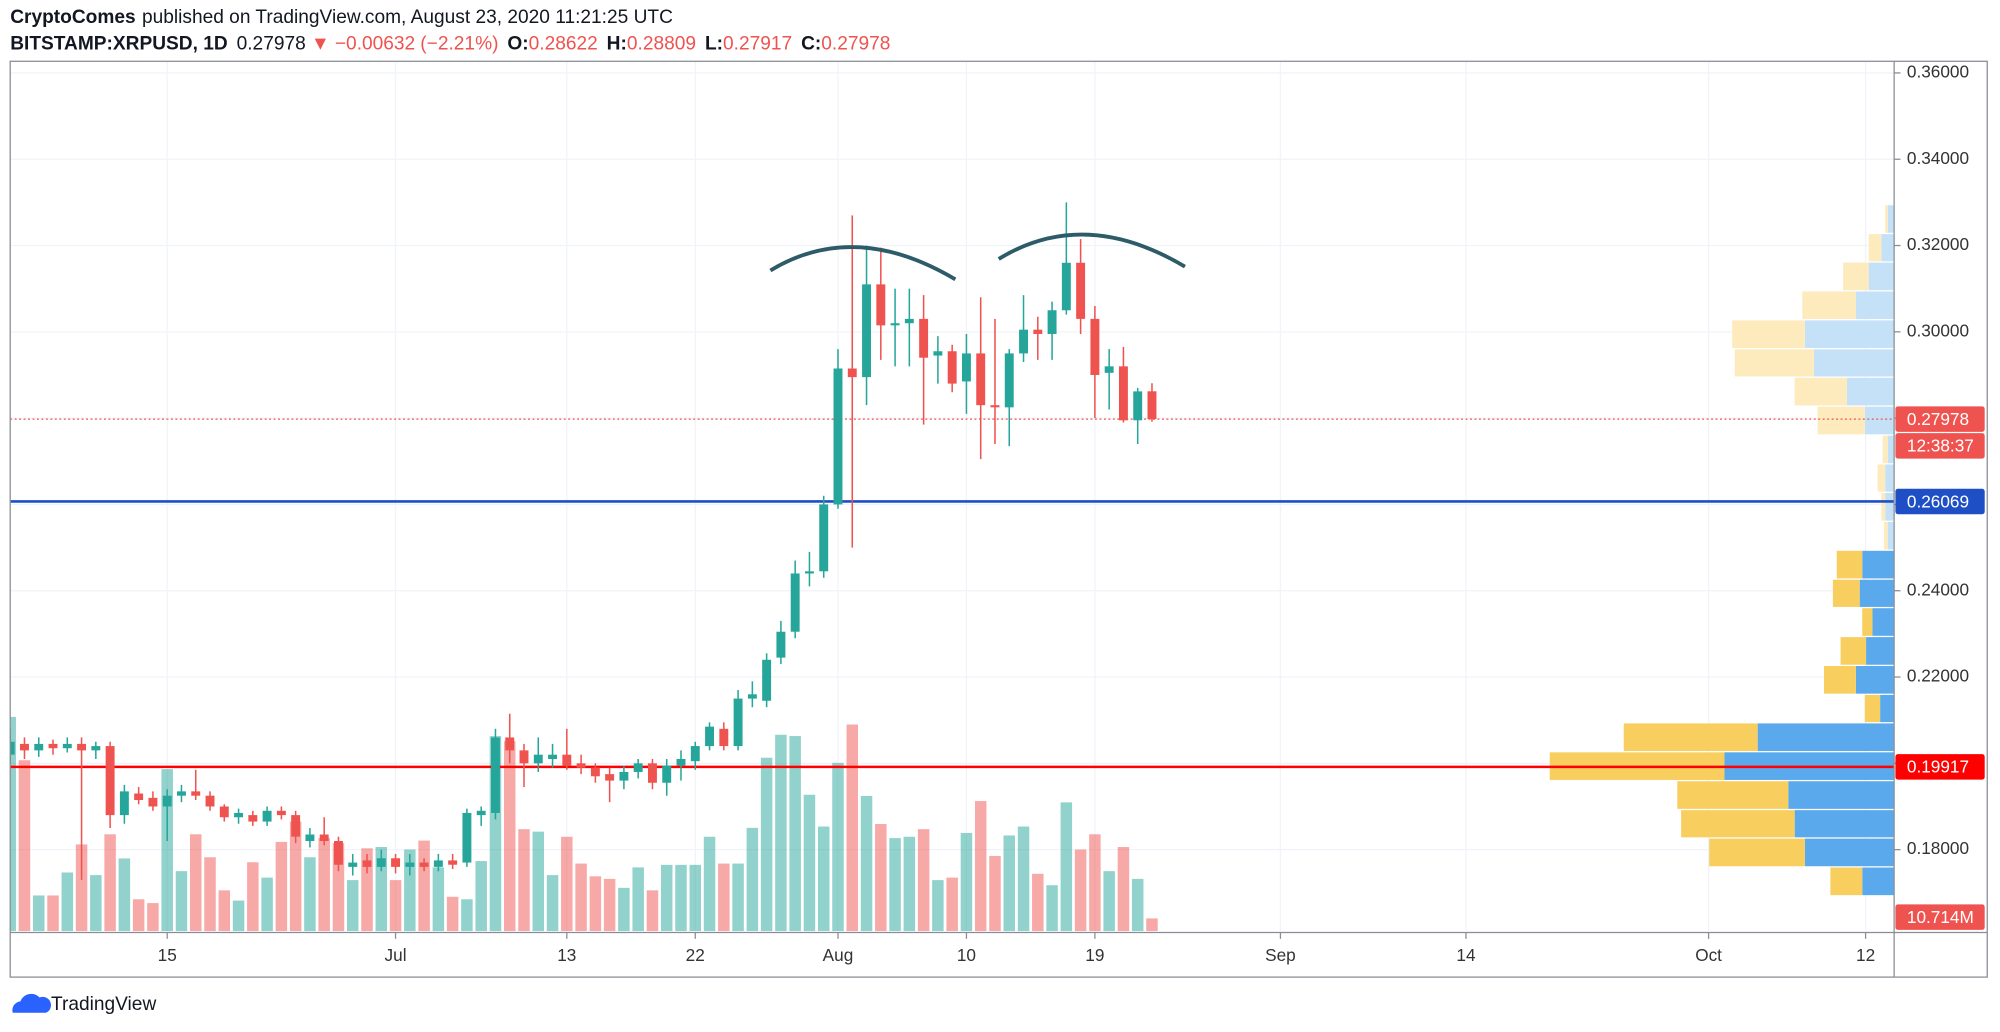 This screenshot has width=2000, height=1032. What do you see at coordinates (1938, 158) in the screenshot?
I see `y-tick-label: 0.34000` at bounding box center [1938, 158].